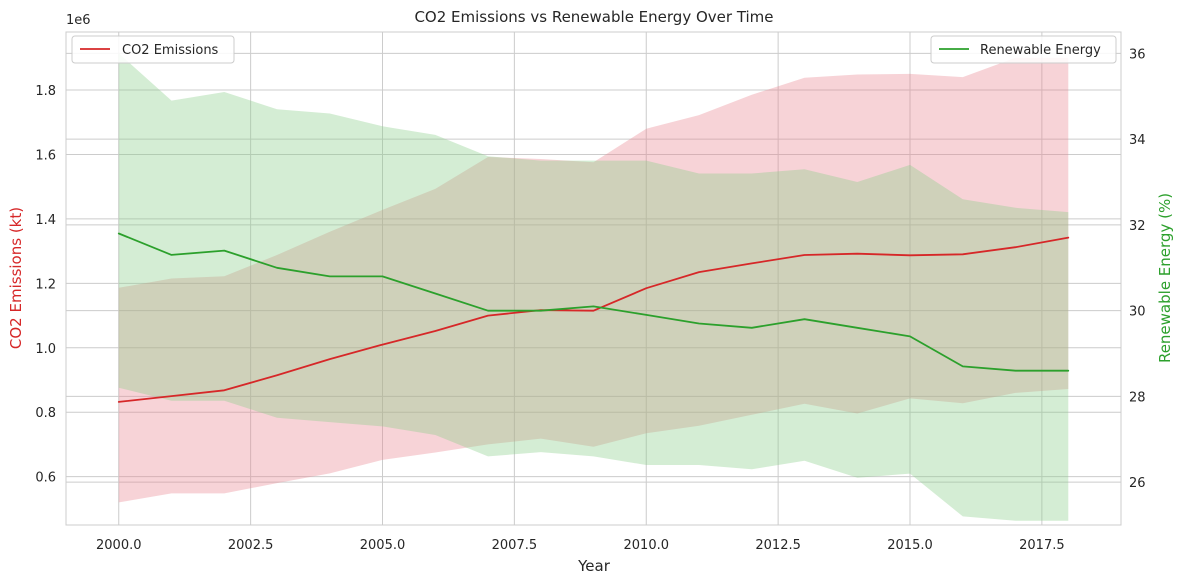  Describe the element at coordinates (1165, 278) in the screenshot. I see `right-axis-label: Renewable Energy (%)` at that location.